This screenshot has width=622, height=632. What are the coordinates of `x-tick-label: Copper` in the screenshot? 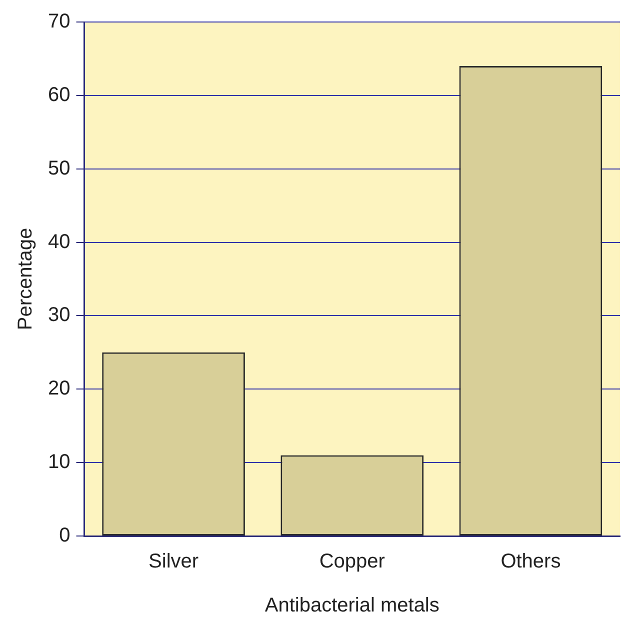 It's located at (352, 561).